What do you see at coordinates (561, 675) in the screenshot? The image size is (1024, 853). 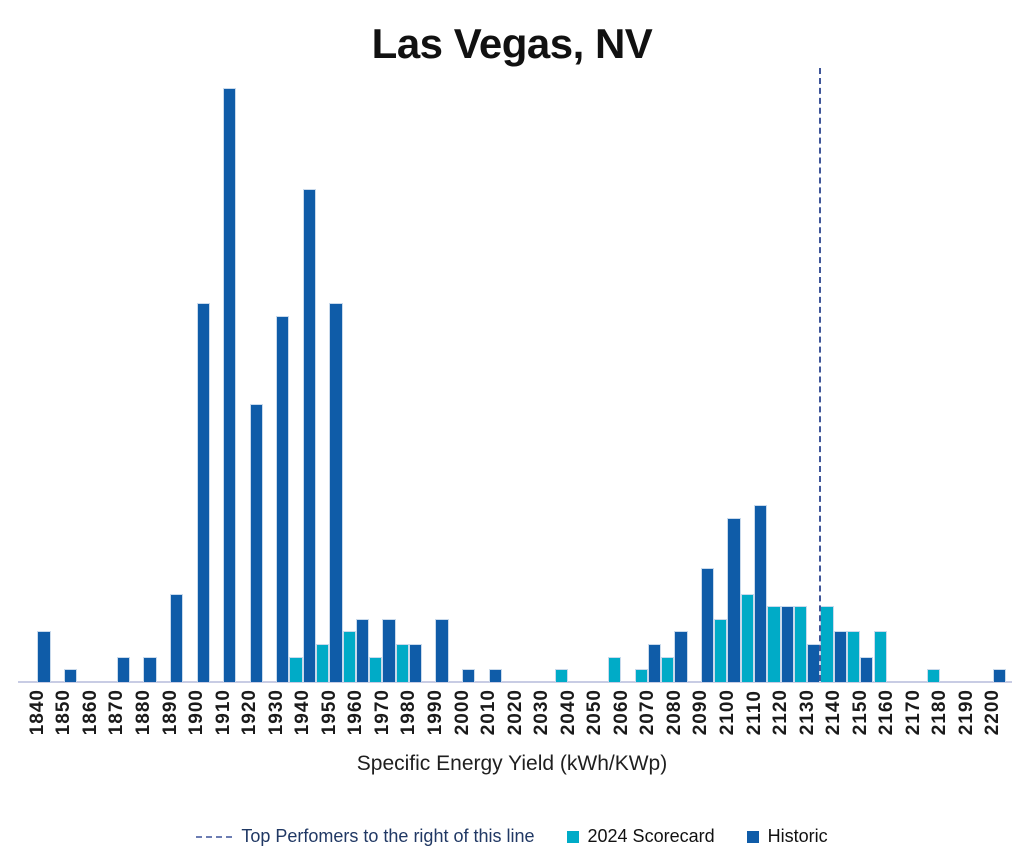 I see `bar-2024-scorecard-2040` at bounding box center [561, 675].